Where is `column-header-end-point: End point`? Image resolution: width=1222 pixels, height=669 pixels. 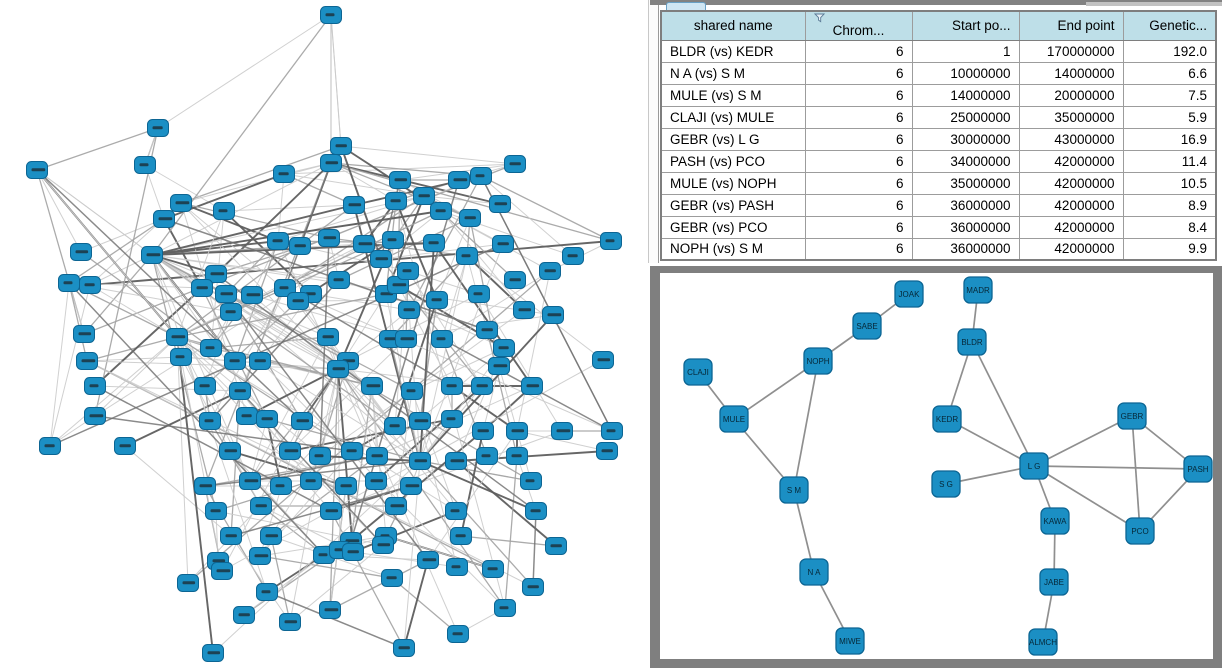 column-header-end-point: End point is located at coordinates (1071, 25).